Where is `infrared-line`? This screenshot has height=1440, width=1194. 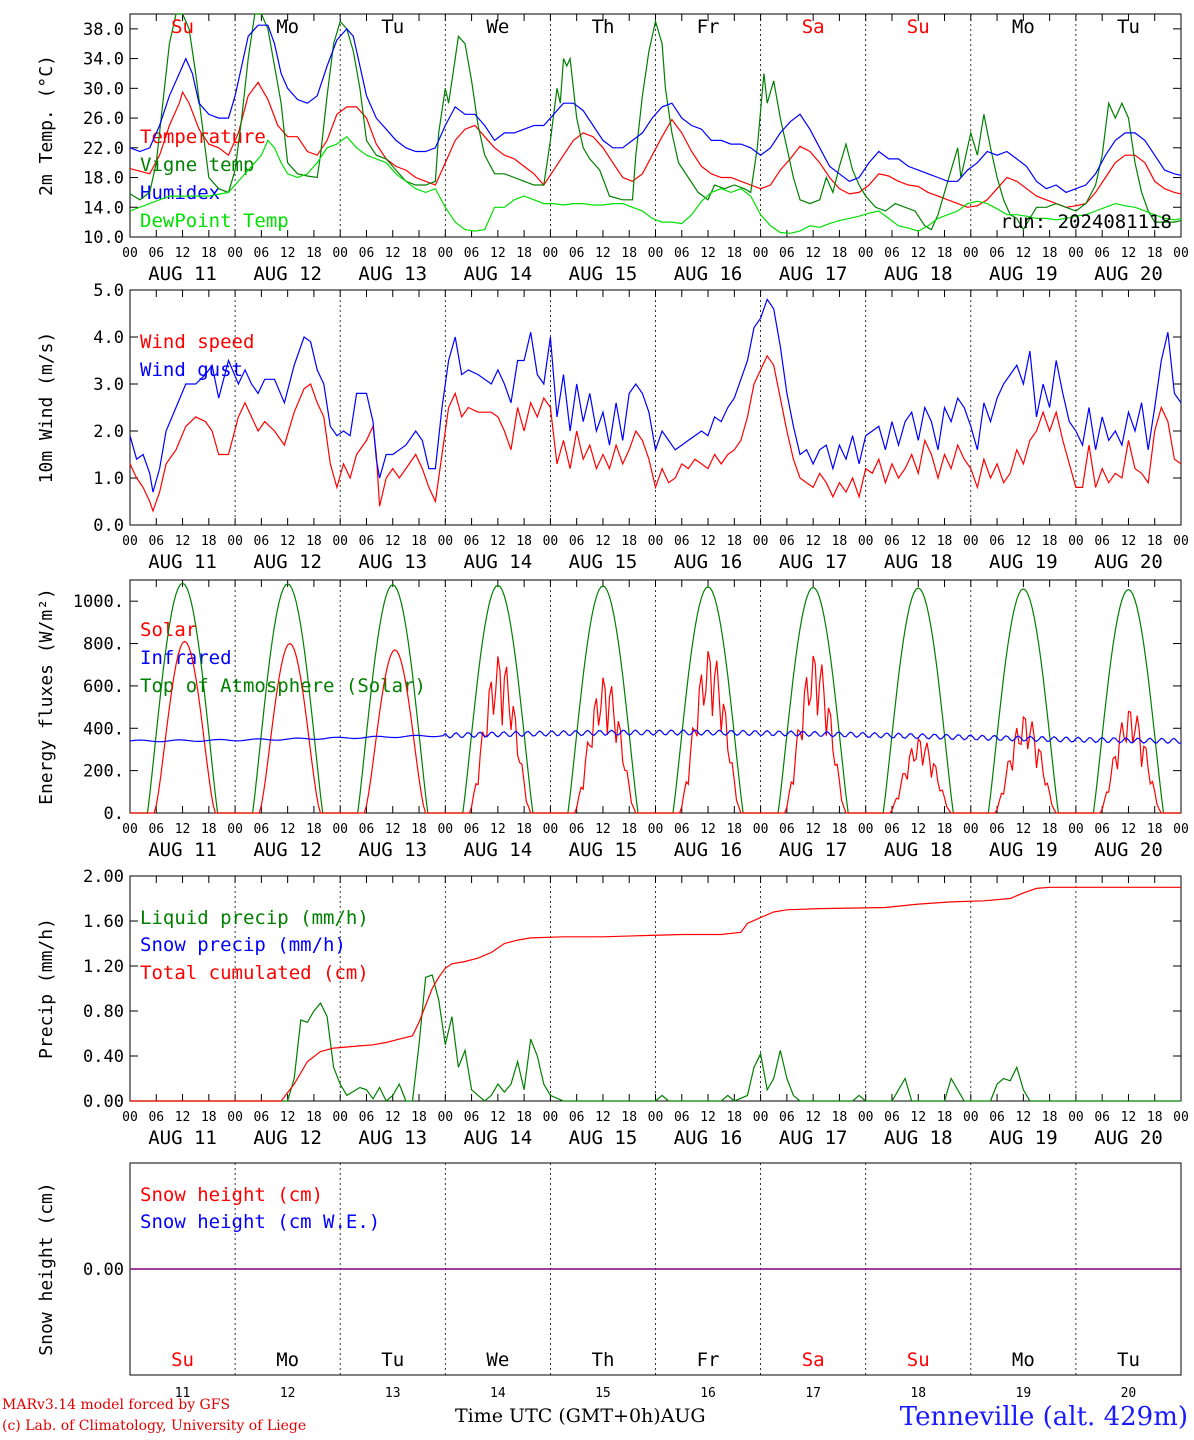 infrared-line is located at coordinates (655, 737).